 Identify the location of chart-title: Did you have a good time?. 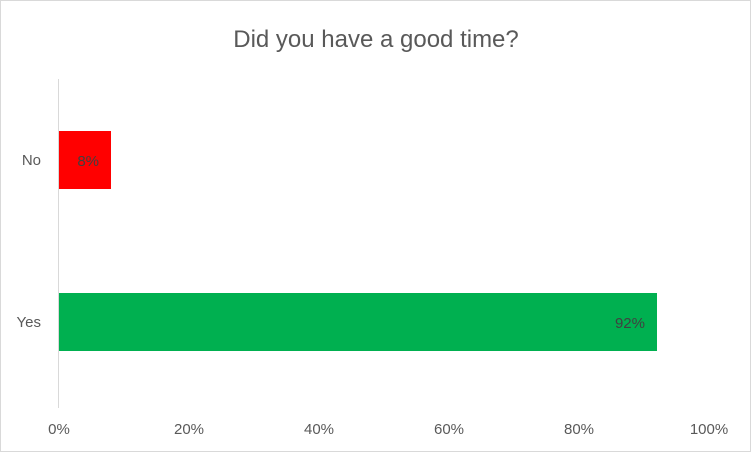
(376, 39).